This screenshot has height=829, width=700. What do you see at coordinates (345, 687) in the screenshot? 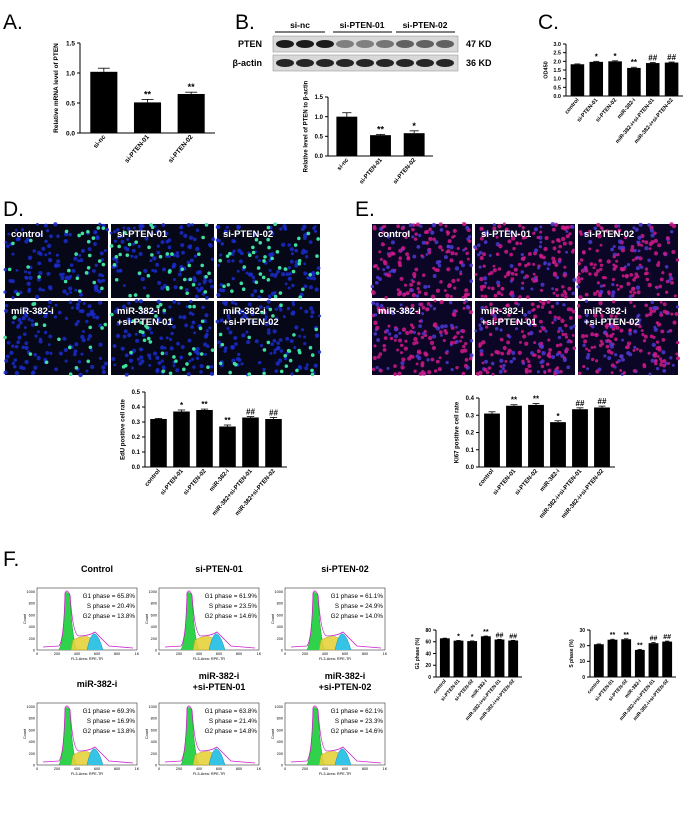
I see `flow-title: +si-PTEN-02` at bounding box center [345, 687].